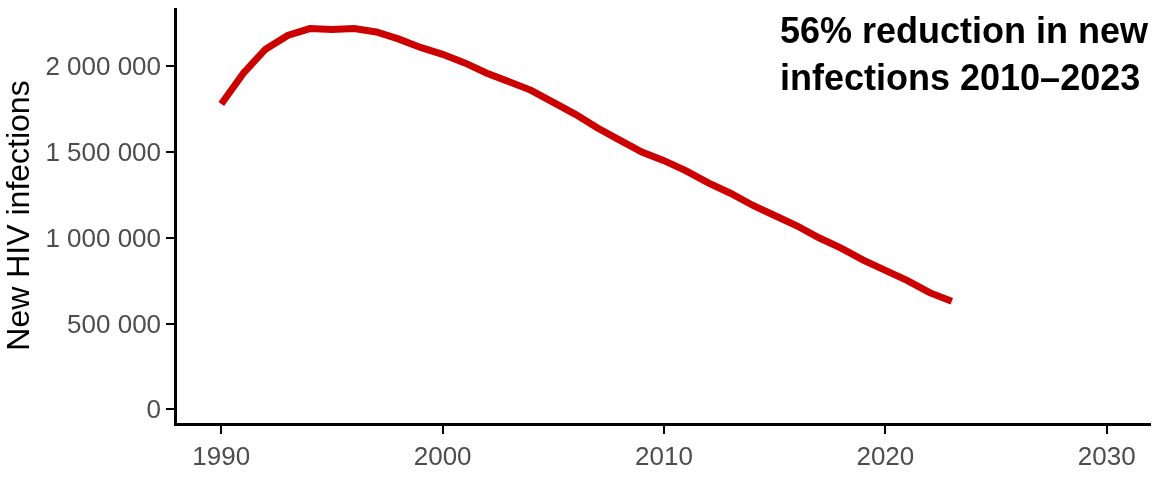 This screenshot has width=1171, height=479. I want to click on x-tick-label: 2000, so click(442, 455).